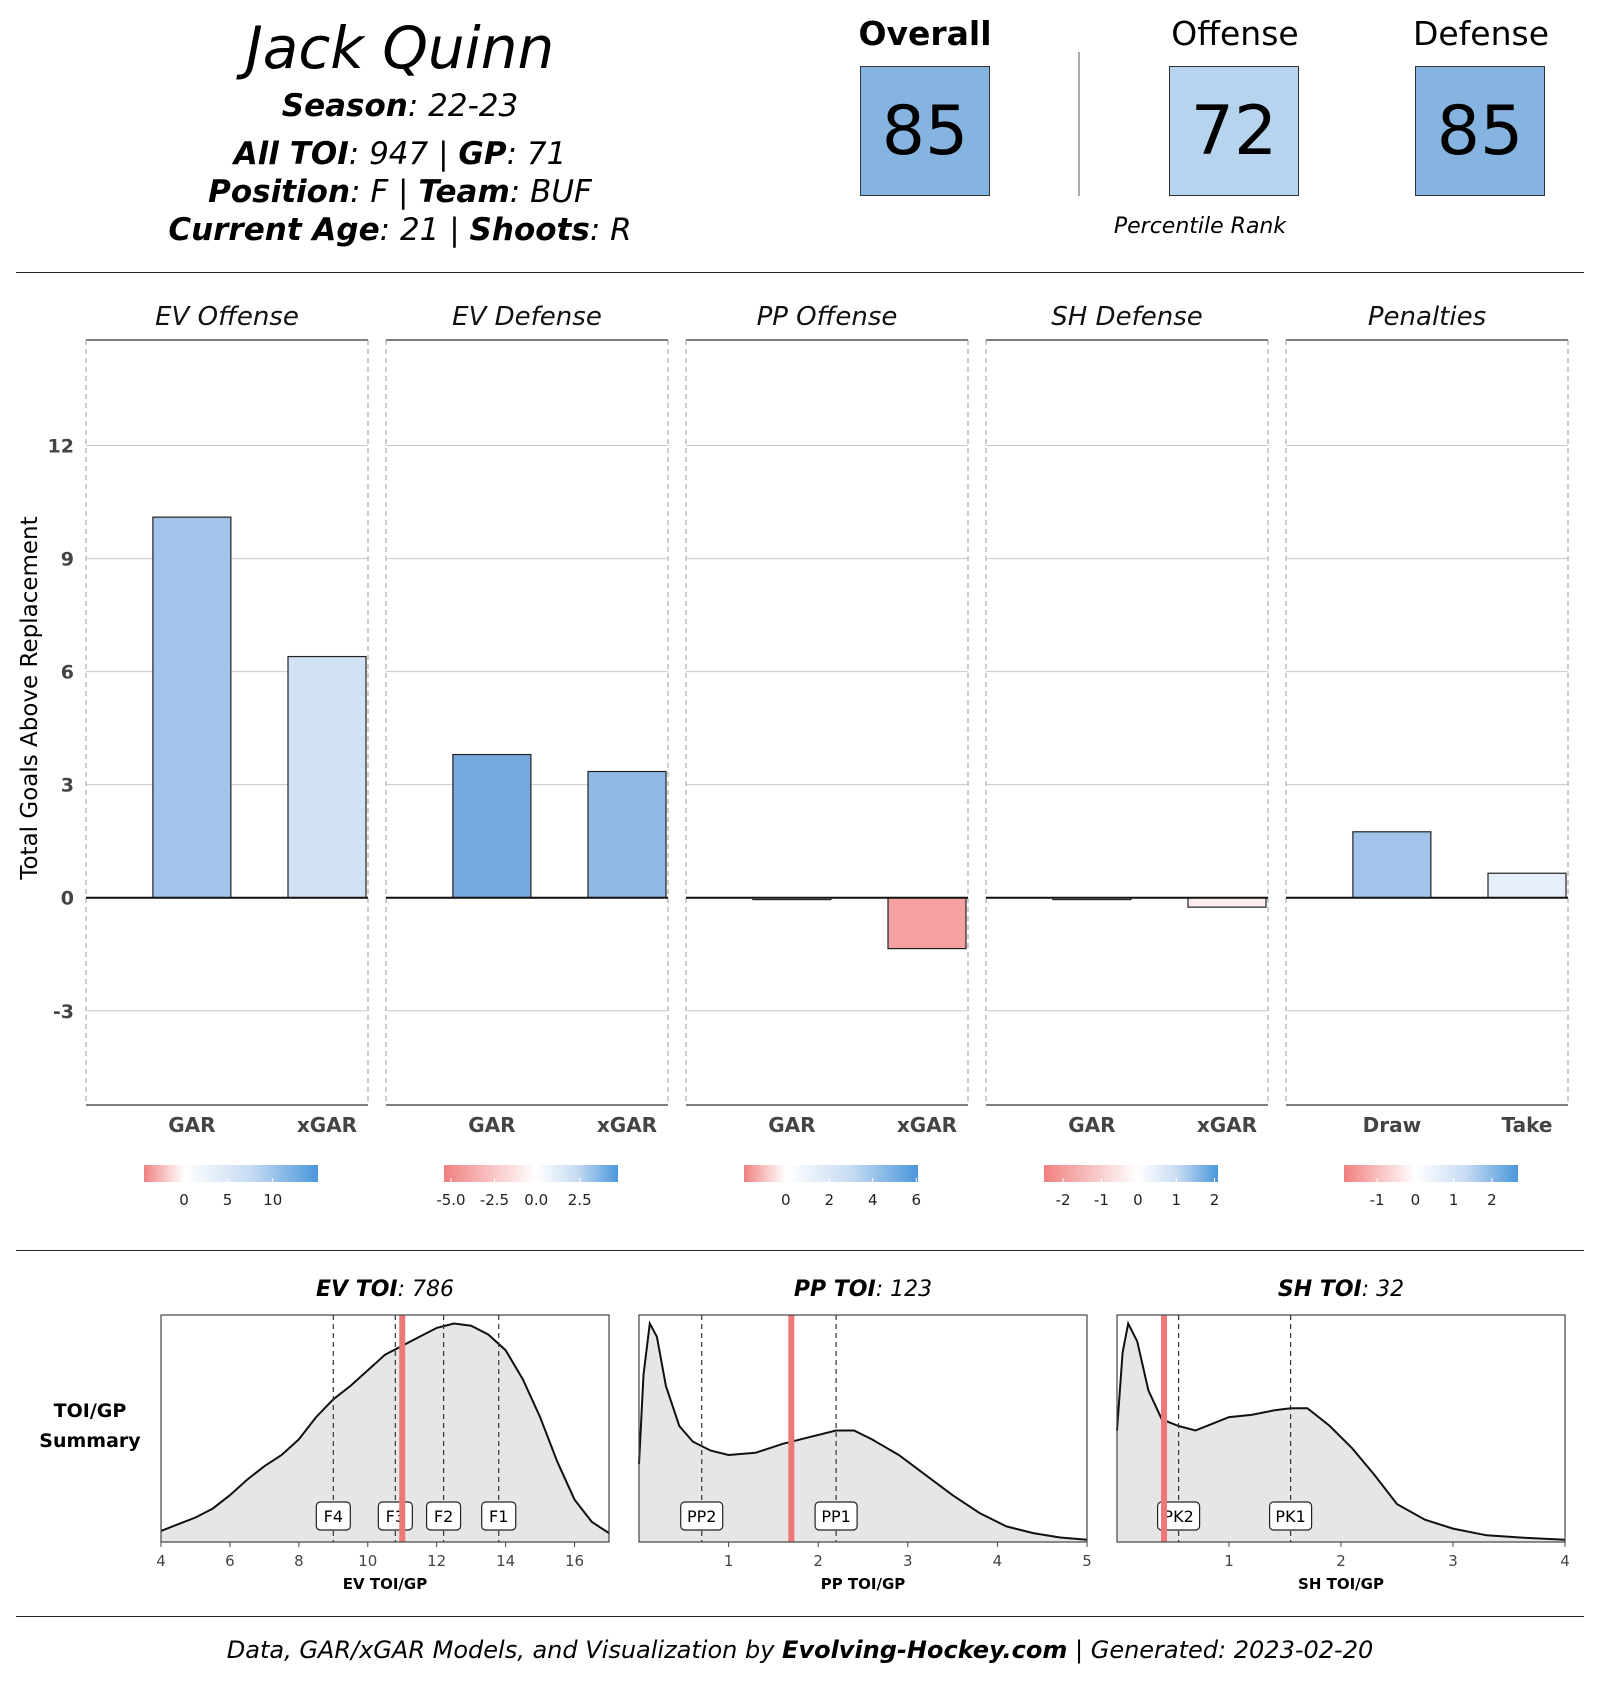 This screenshot has height=1700, width=1600. I want to click on overall-label: Overall, so click(925, 33).